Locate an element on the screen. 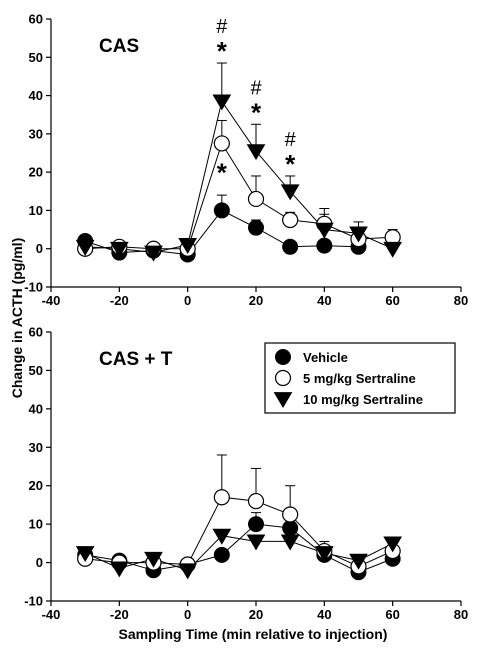  panel-title: CAS + T is located at coordinates (136, 359).